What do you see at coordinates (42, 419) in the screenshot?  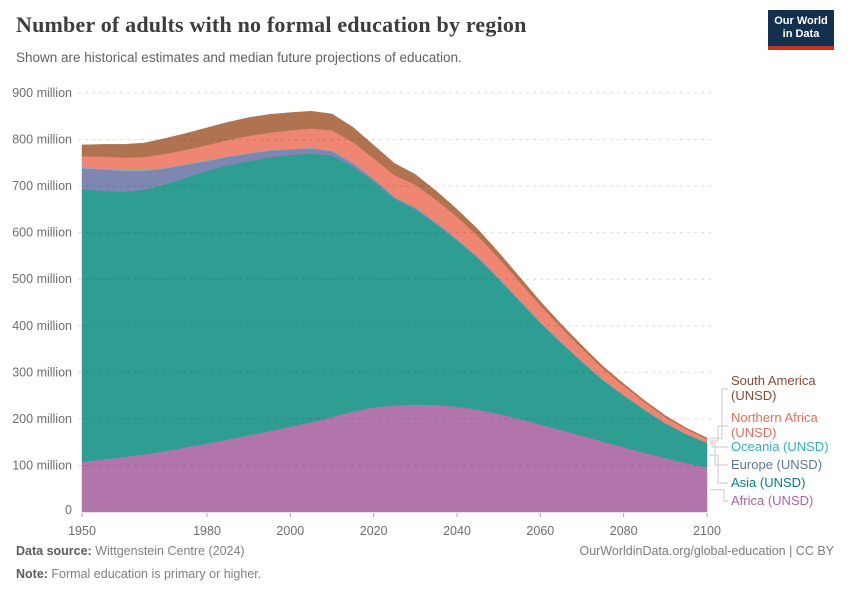 I see `y-tick-label: 200 million` at bounding box center [42, 419].